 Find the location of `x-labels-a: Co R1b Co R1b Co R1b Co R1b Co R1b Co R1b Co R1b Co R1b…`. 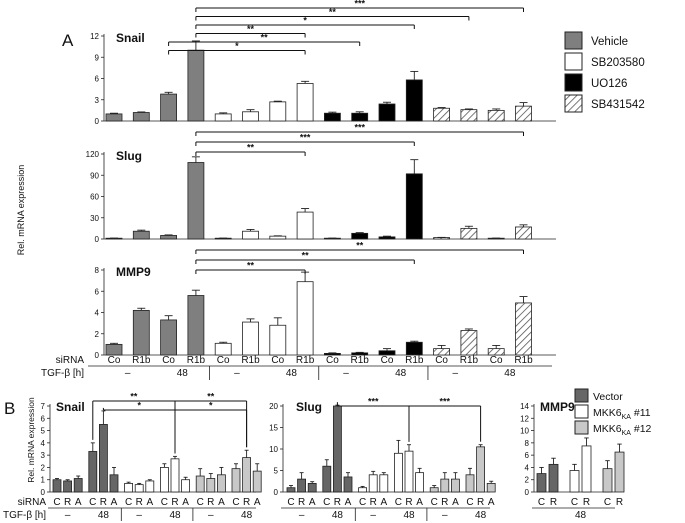

x-labels-a: Co R1b Co R1b Co R1b Co R1b Co R1b Co R1b Co R1b Co R1b… is located at coordinates (320, 367).